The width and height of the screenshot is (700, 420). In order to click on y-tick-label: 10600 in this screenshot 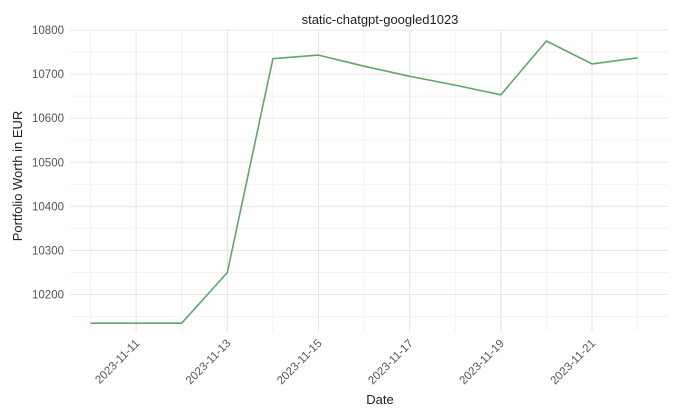, I will do `click(48, 119)`.